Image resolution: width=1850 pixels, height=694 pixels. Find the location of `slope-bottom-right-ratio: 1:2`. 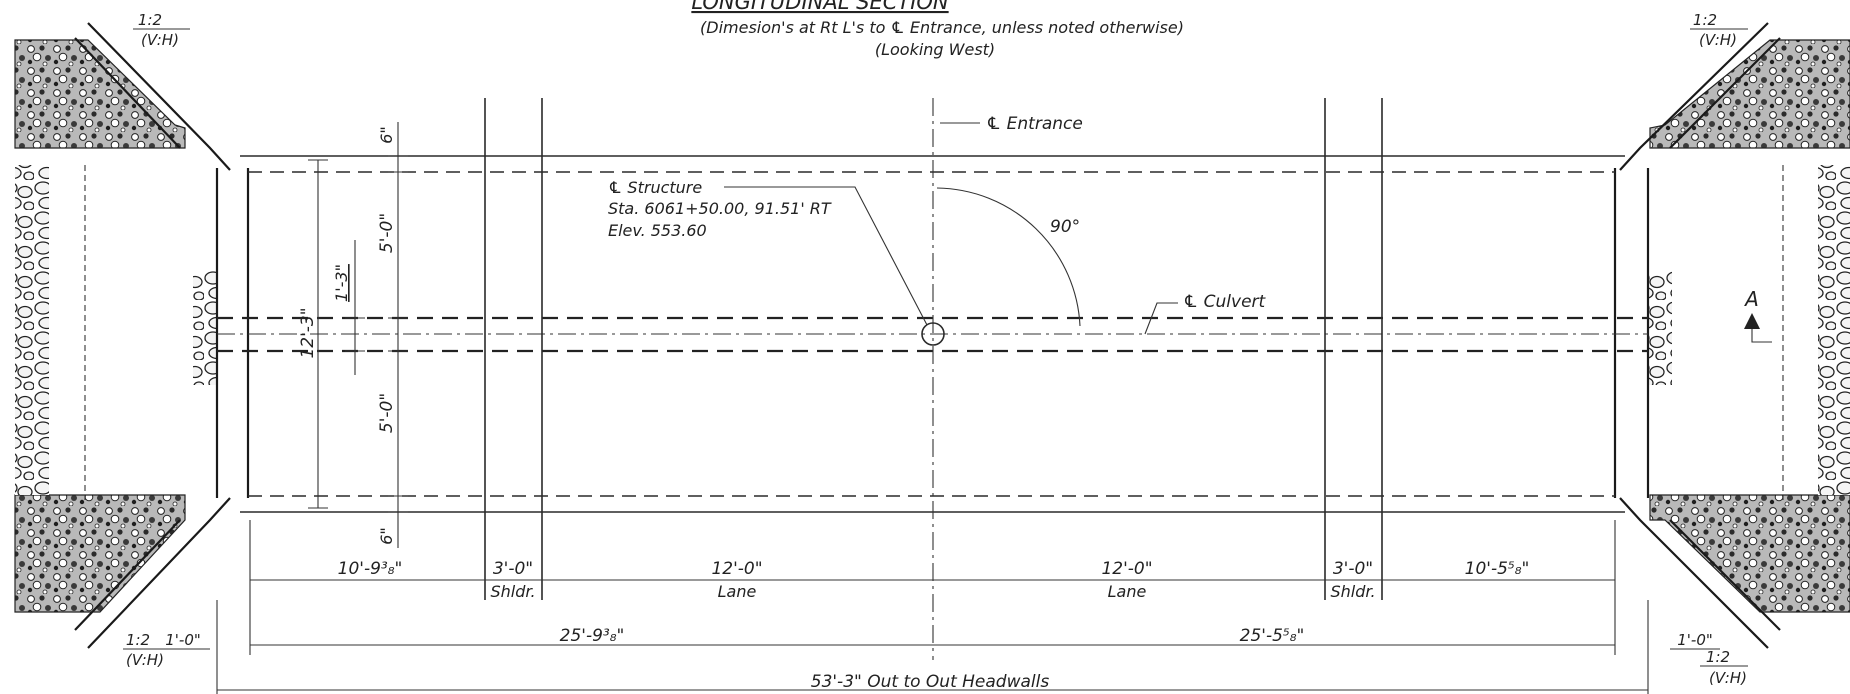

slope-bottom-right-ratio: 1:2 is located at coordinates (1718, 657).